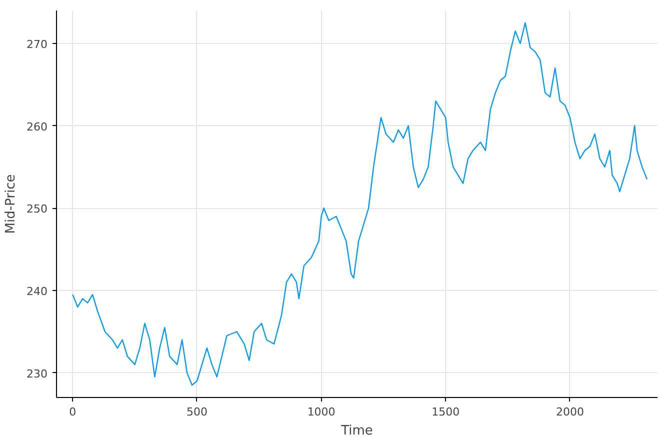 The image size is (662, 441). What do you see at coordinates (321, 412) in the screenshot?
I see `x-tick-label: 1000` at bounding box center [321, 412].